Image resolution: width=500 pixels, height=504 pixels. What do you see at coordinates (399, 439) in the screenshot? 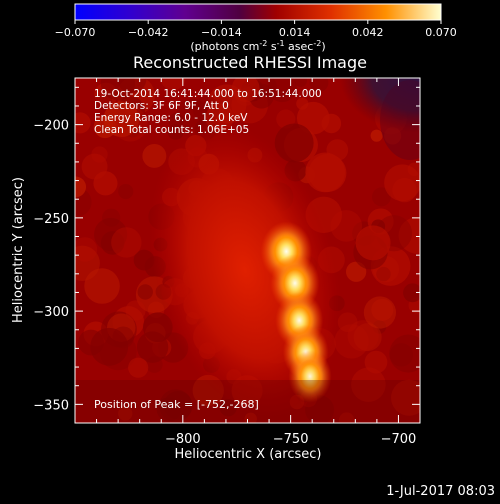
I see `x-tick-label: −700` at bounding box center [399, 439].